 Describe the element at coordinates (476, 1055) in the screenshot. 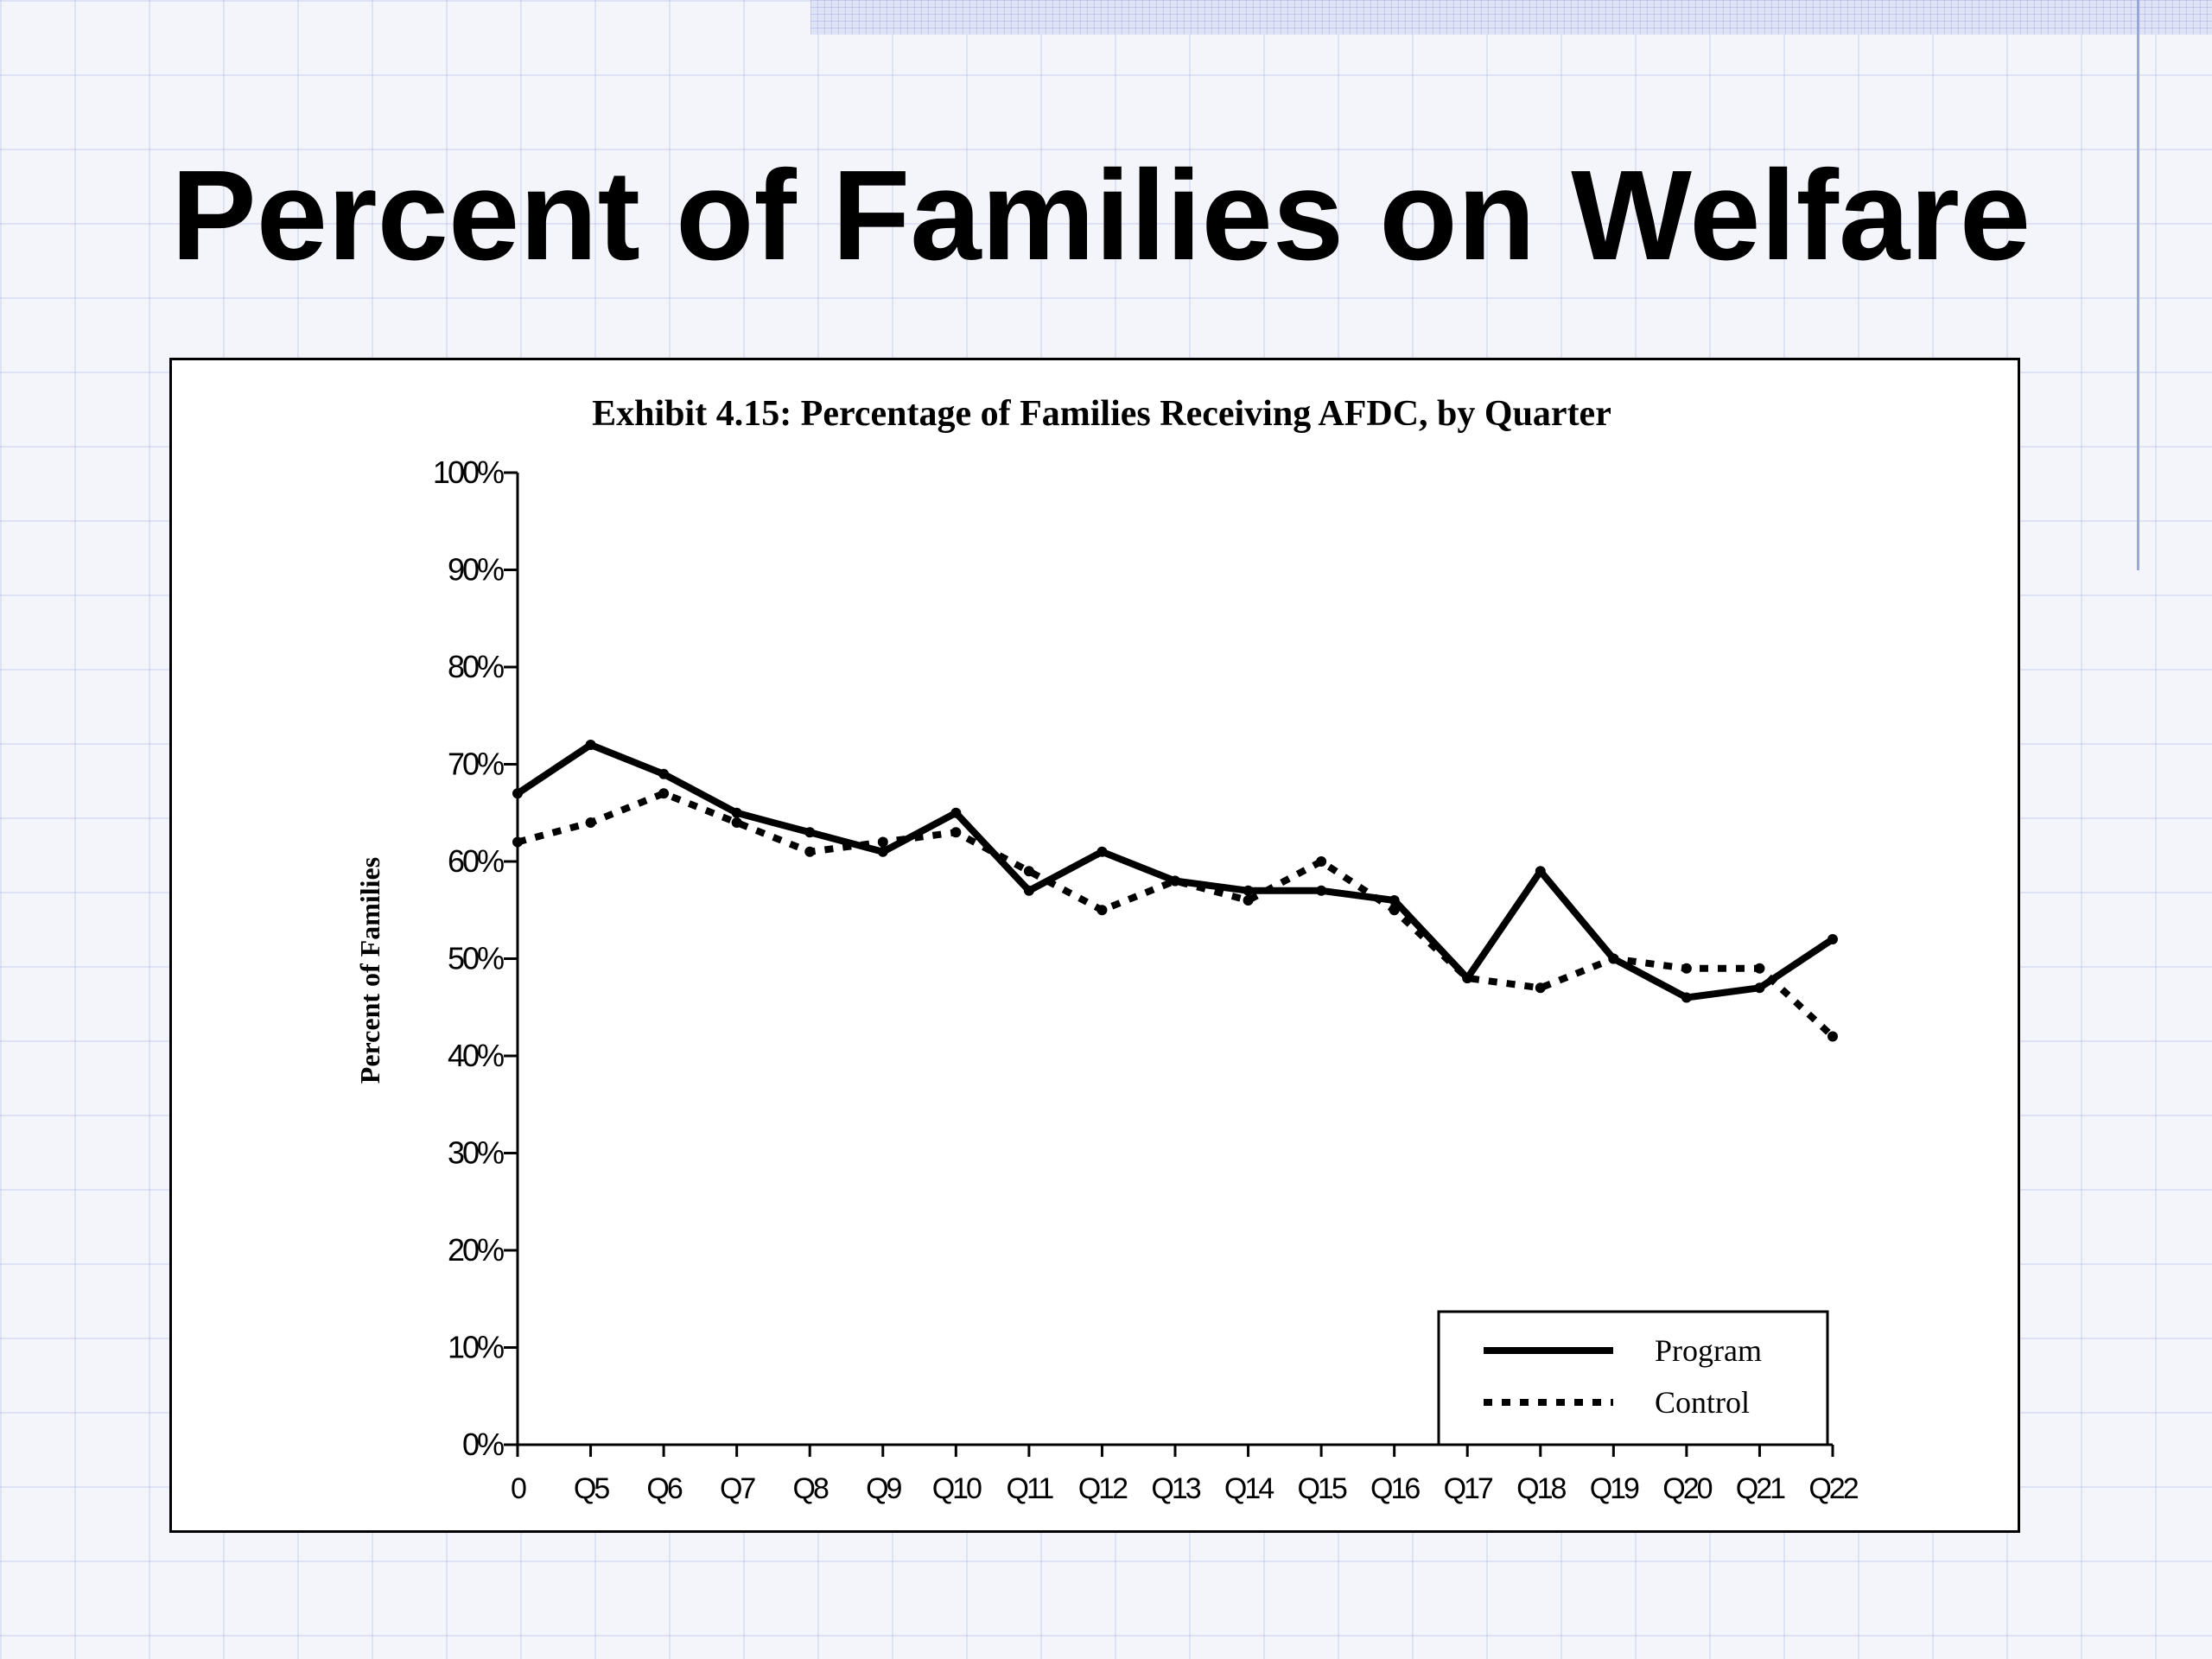

I see `y-tick-label: 40%` at that location.